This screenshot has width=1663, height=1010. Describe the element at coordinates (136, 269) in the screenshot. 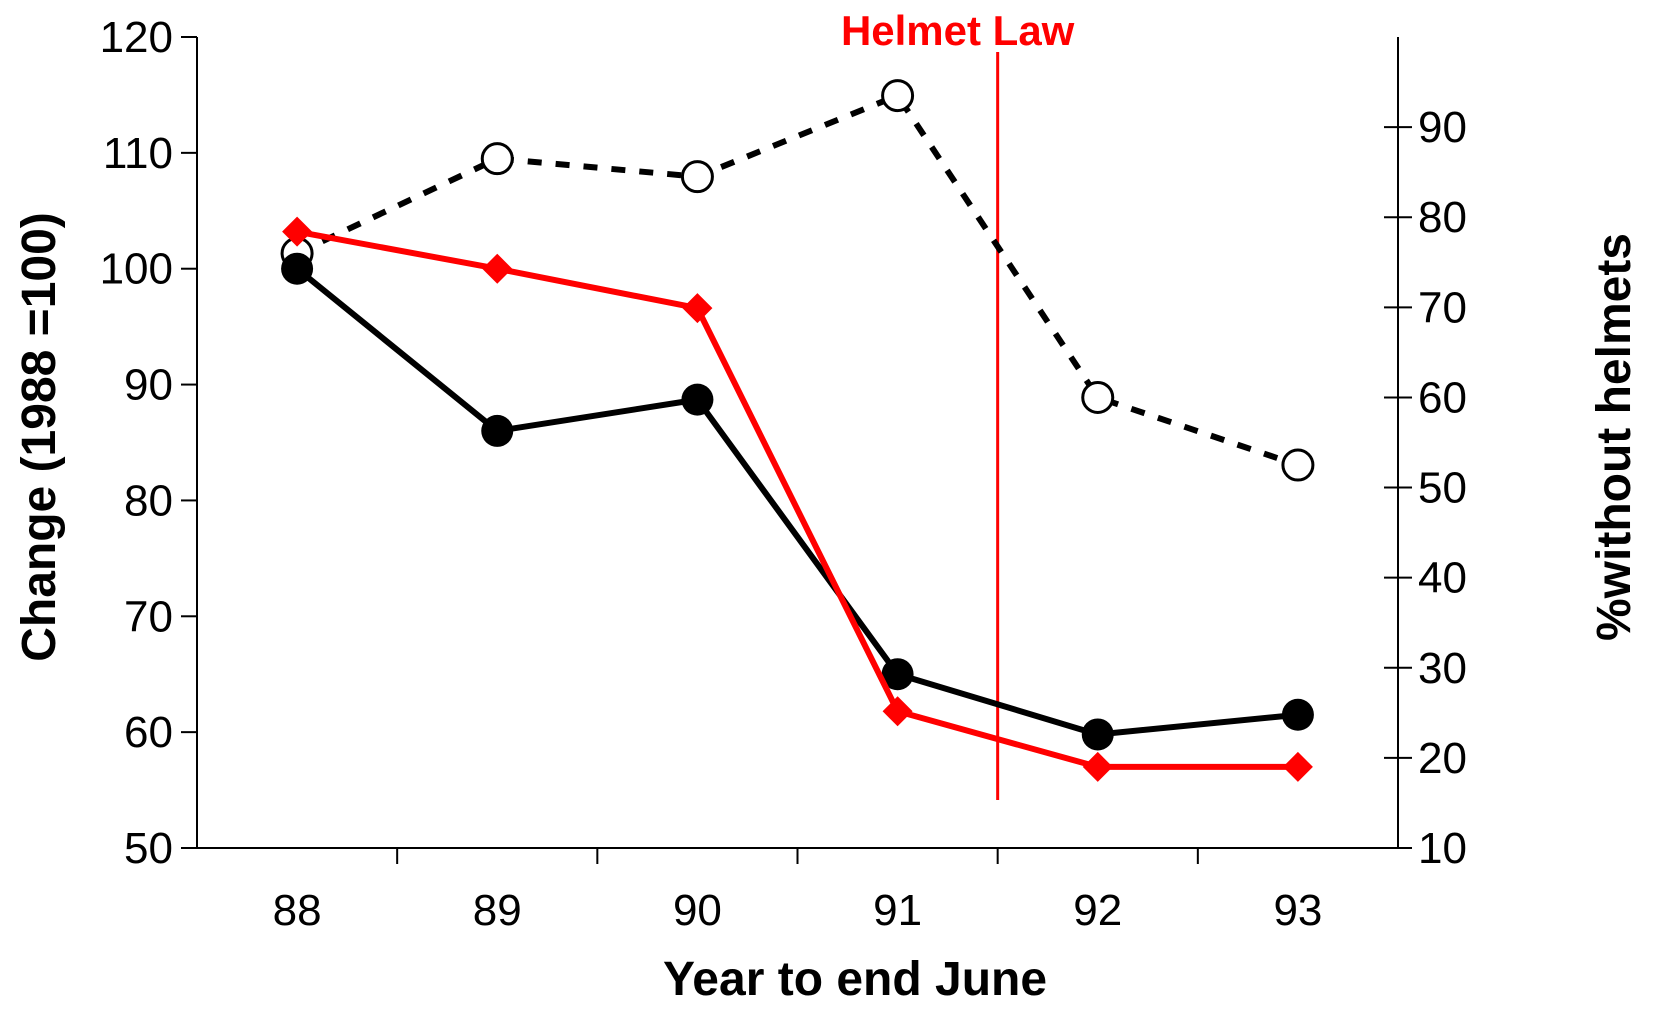

I see `y-tick-label: 100` at that location.